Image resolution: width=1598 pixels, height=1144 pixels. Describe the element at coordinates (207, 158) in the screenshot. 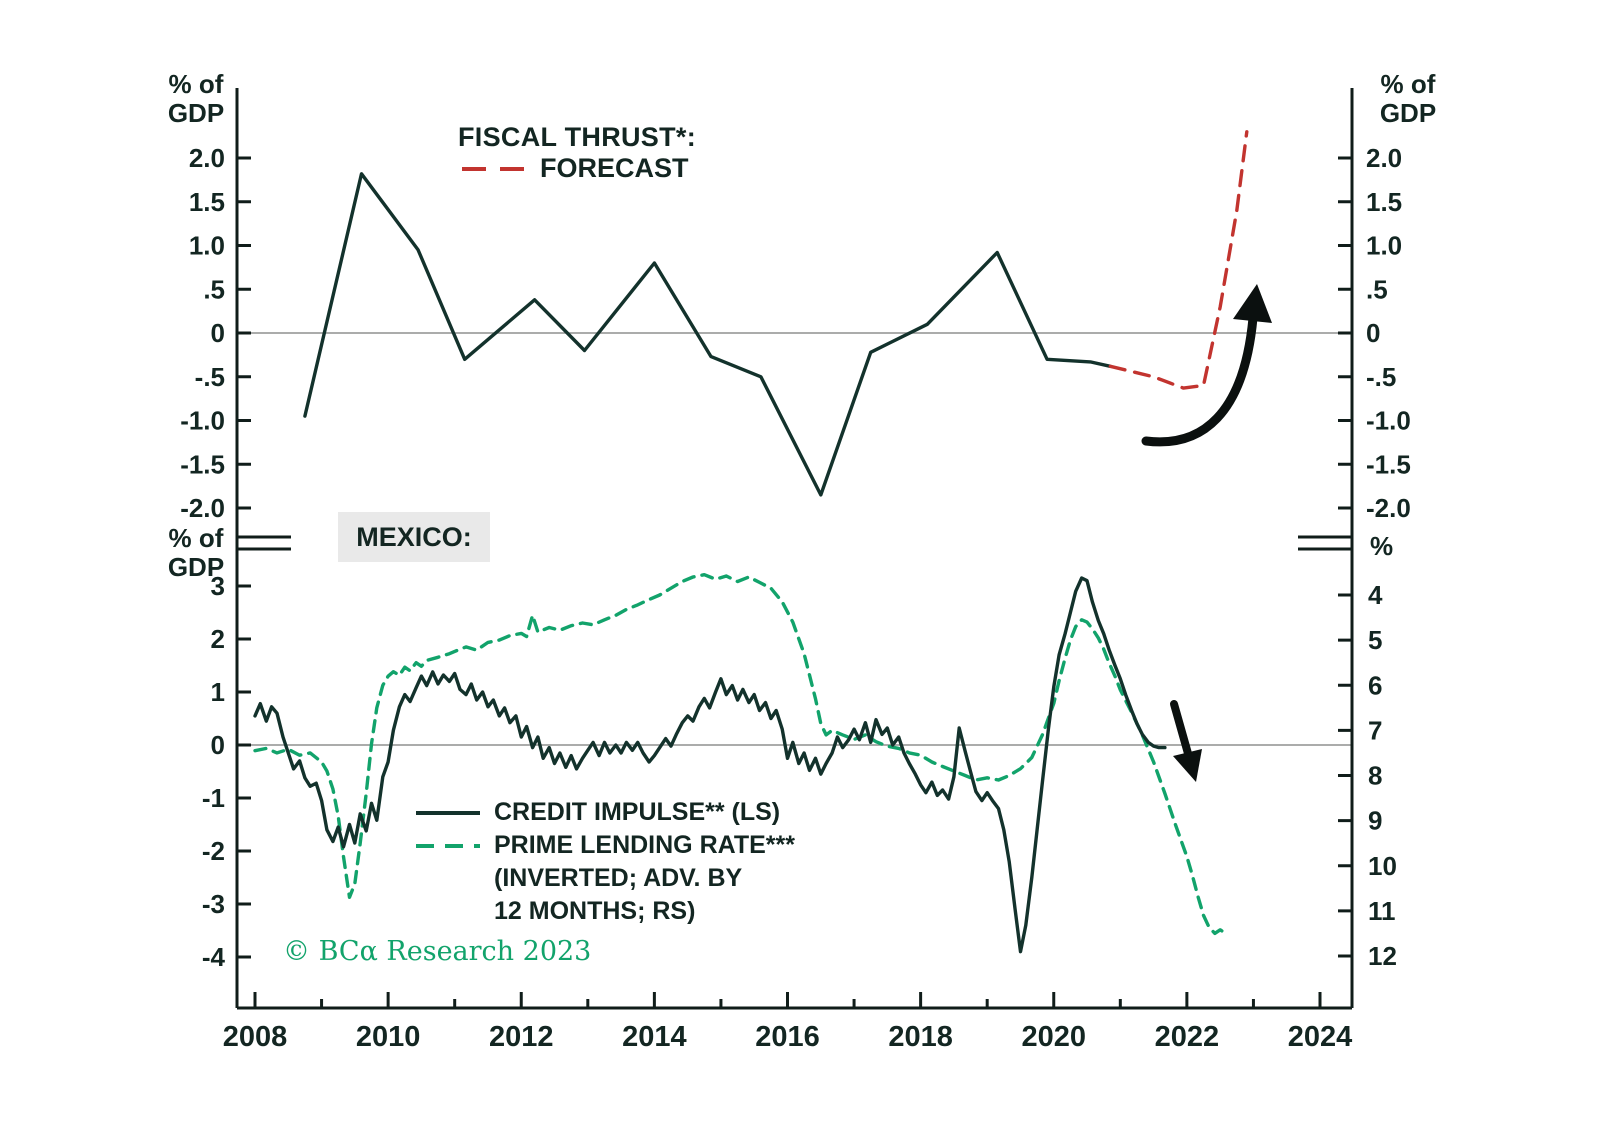

I see `y-tick-label-left: 2.0` at that location.